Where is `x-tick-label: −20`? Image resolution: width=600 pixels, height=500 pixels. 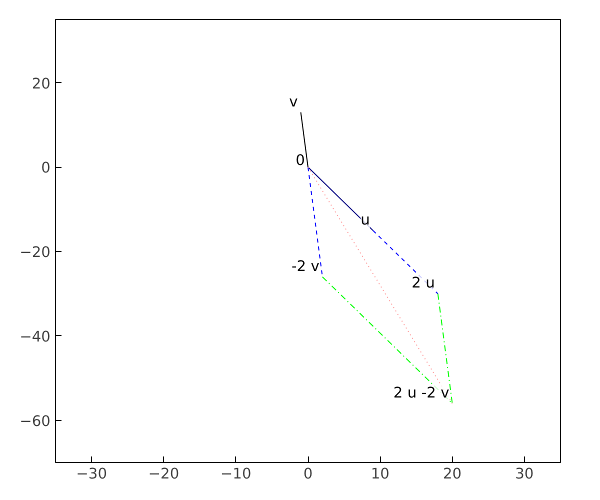 x-tick-label: −20 is located at coordinates (164, 474).